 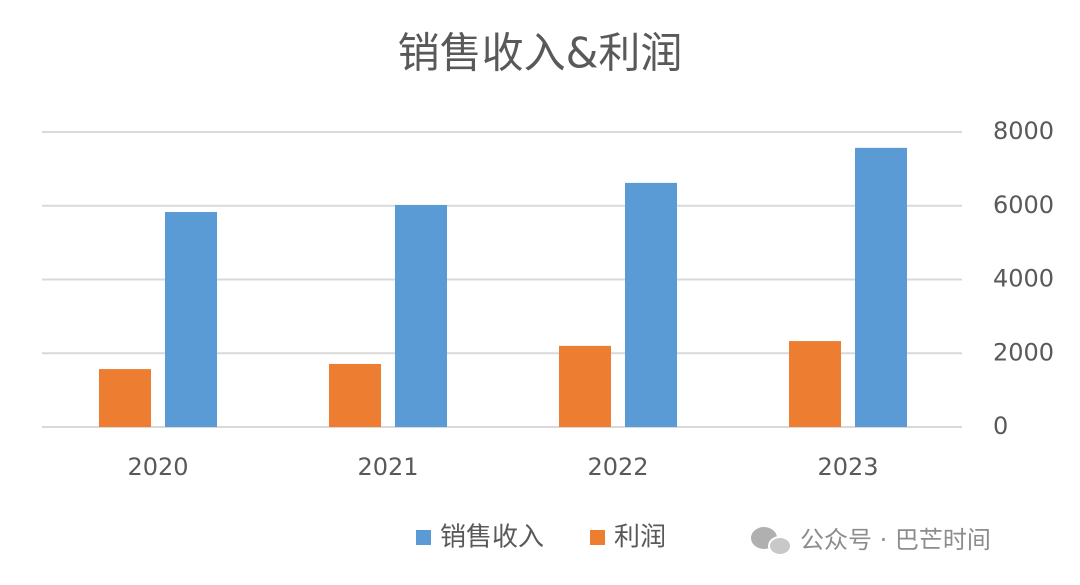 What do you see at coordinates (640, 538) in the screenshot?
I see `legend-label: 利润` at bounding box center [640, 538].